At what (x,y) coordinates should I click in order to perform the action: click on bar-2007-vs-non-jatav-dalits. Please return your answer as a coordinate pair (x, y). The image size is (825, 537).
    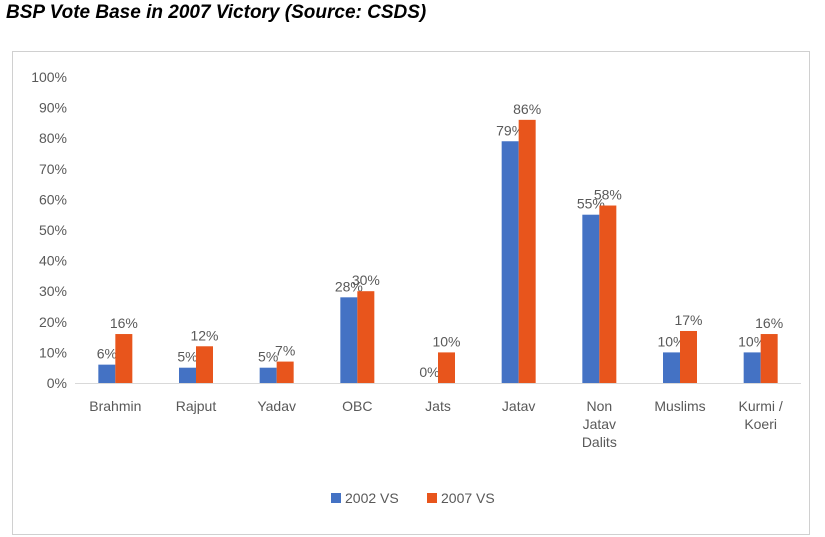
    Looking at the image, I should click on (608, 294).